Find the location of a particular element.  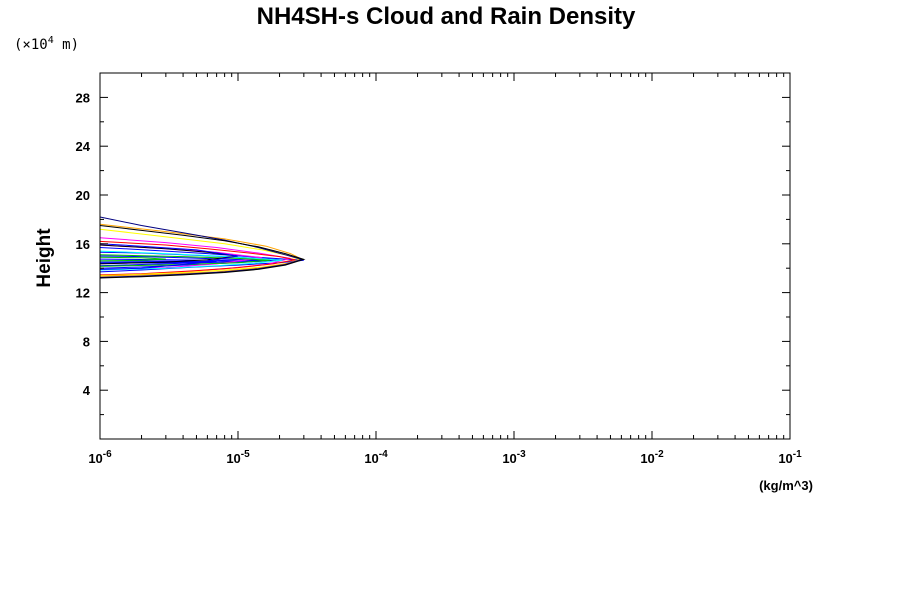

x-tick-label: 10⁻³ is located at coordinates (514, 457).